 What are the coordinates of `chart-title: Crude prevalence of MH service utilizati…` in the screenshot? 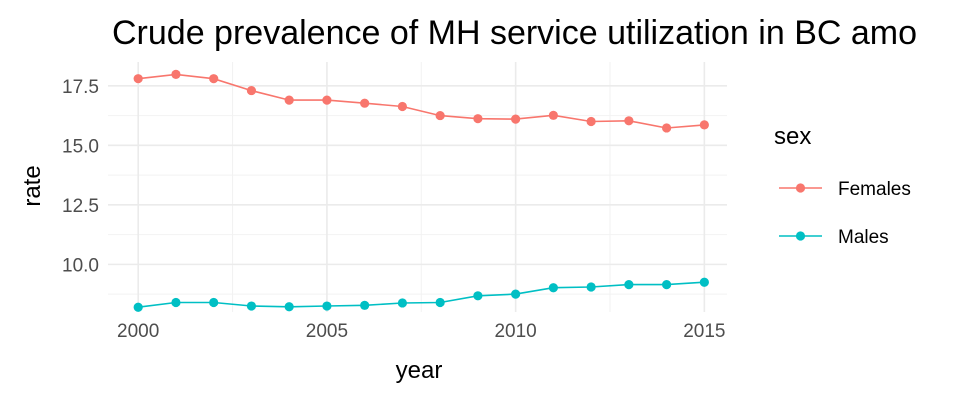 It's located at (514, 33).